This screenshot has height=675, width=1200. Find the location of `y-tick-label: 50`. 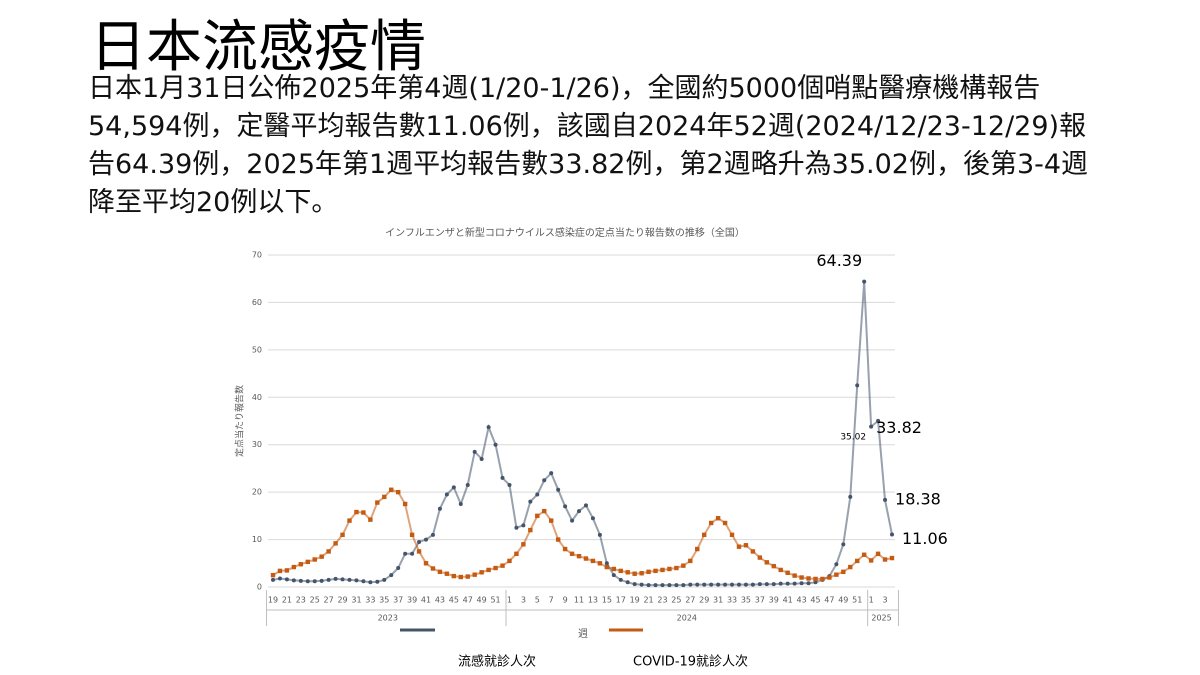

y-tick-label: 50 is located at coordinates (257, 349).